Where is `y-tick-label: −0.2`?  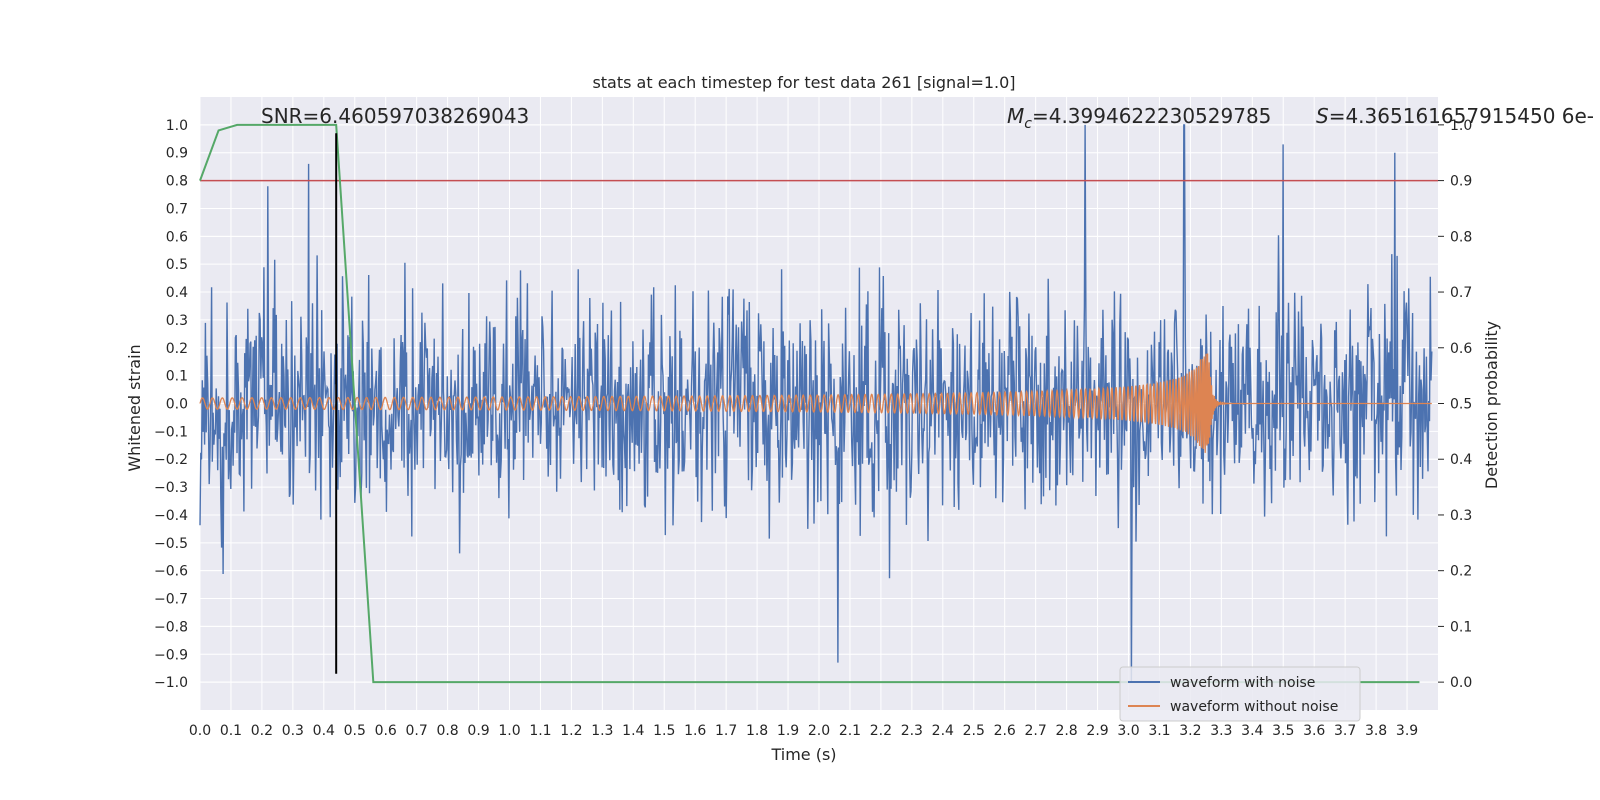 y-tick-label: −0.2 is located at coordinates (171, 460).